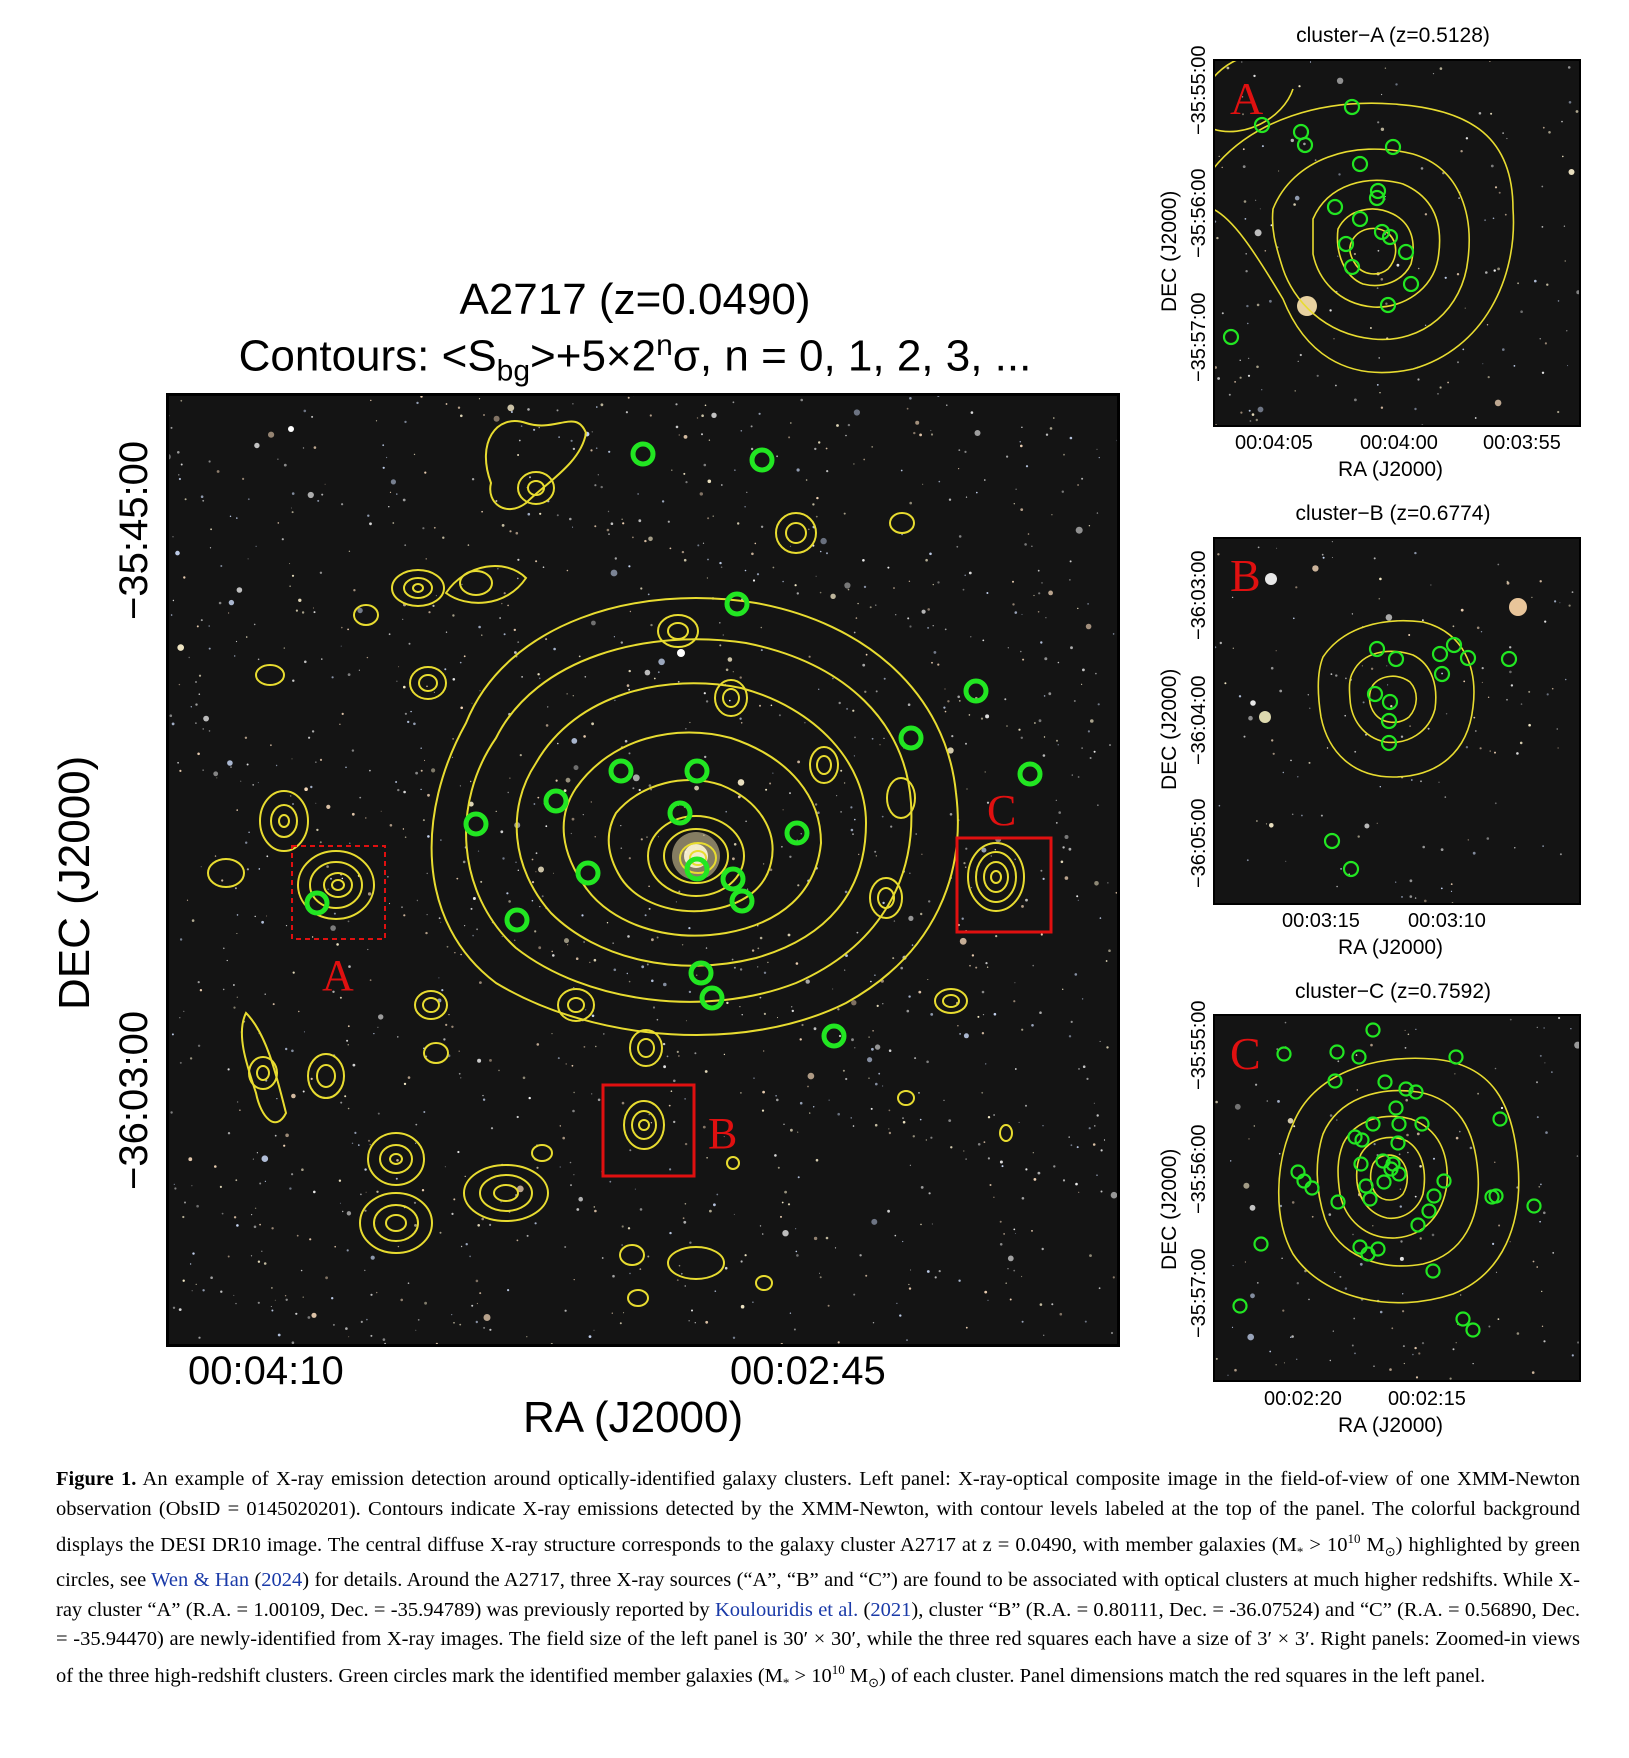 The height and width of the screenshot is (1758, 1629). I want to click on ref-koulouridis: Koulouridis et al., so click(786, 1609).